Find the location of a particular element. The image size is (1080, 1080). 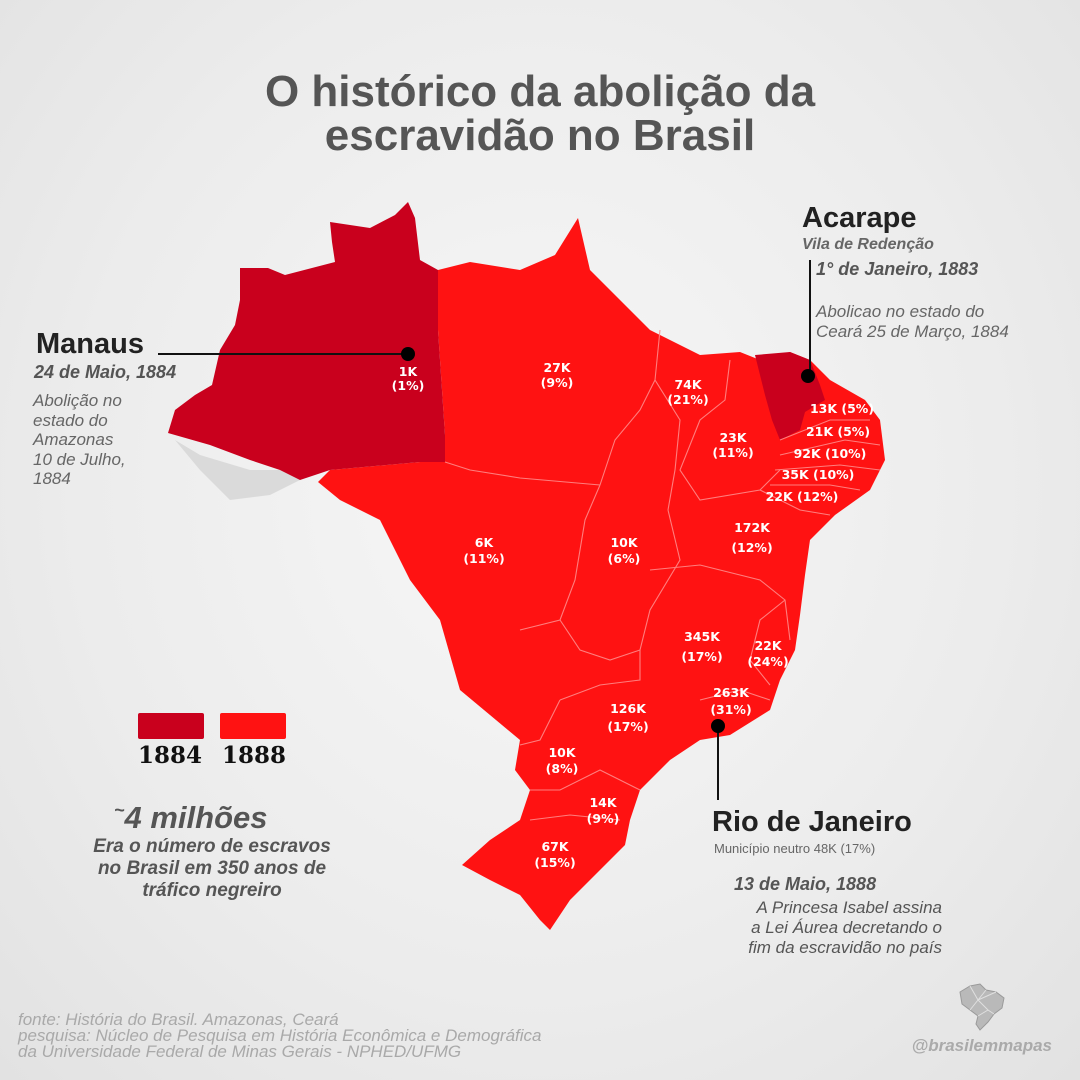

region-pct-ma: (21%) is located at coordinates (687, 399).